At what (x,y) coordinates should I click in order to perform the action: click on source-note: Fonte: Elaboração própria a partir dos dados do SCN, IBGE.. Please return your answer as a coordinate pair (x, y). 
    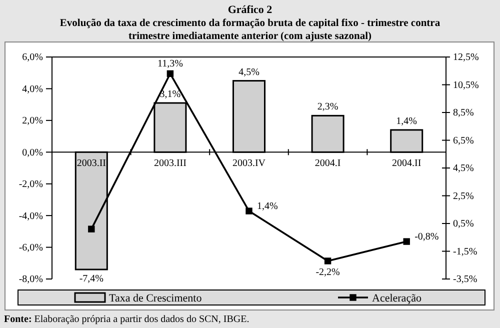
    Looking at the image, I should click on (127, 319).